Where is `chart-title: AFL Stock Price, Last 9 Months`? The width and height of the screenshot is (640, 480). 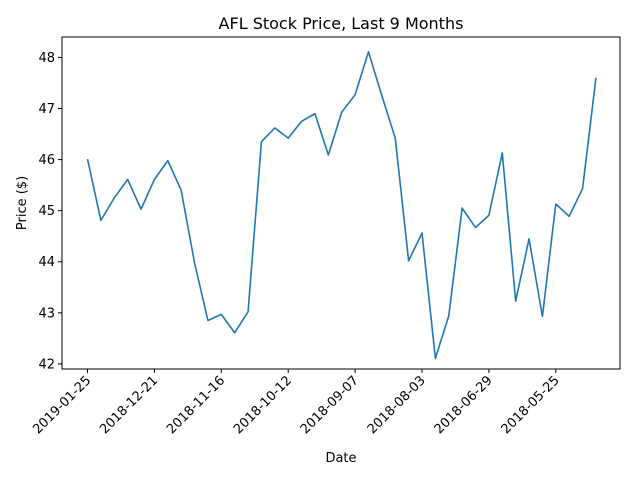
chart-title: AFL Stock Price, Last 9 Months is located at coordinates (341, 23).